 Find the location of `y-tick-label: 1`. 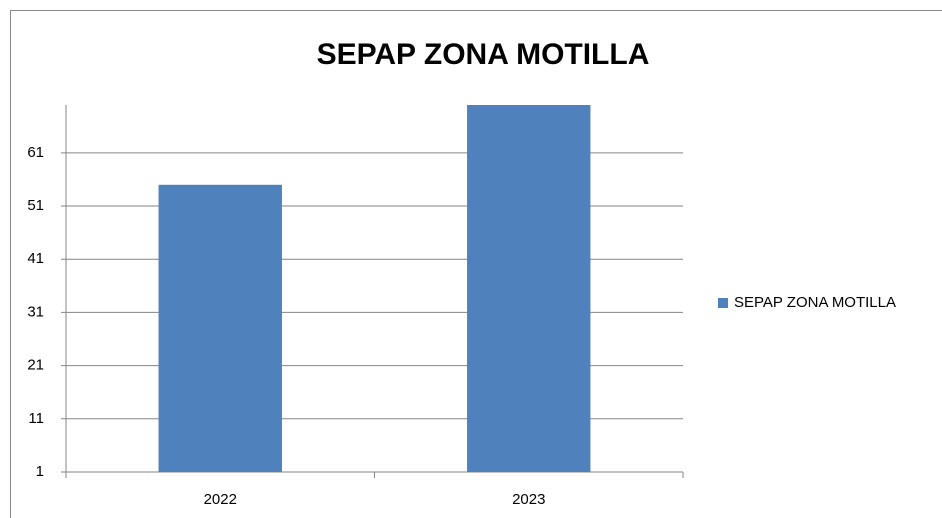

y-tick-label: 1 is located at coordinates (40, 471).